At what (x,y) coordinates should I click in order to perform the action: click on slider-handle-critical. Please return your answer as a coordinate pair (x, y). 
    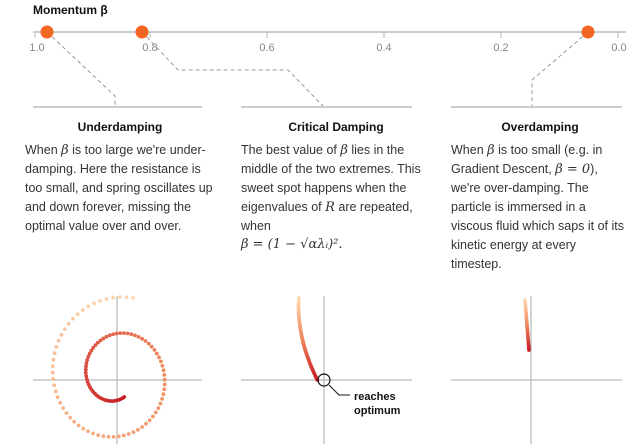
    Looking at the image, I should click on (142, 32).